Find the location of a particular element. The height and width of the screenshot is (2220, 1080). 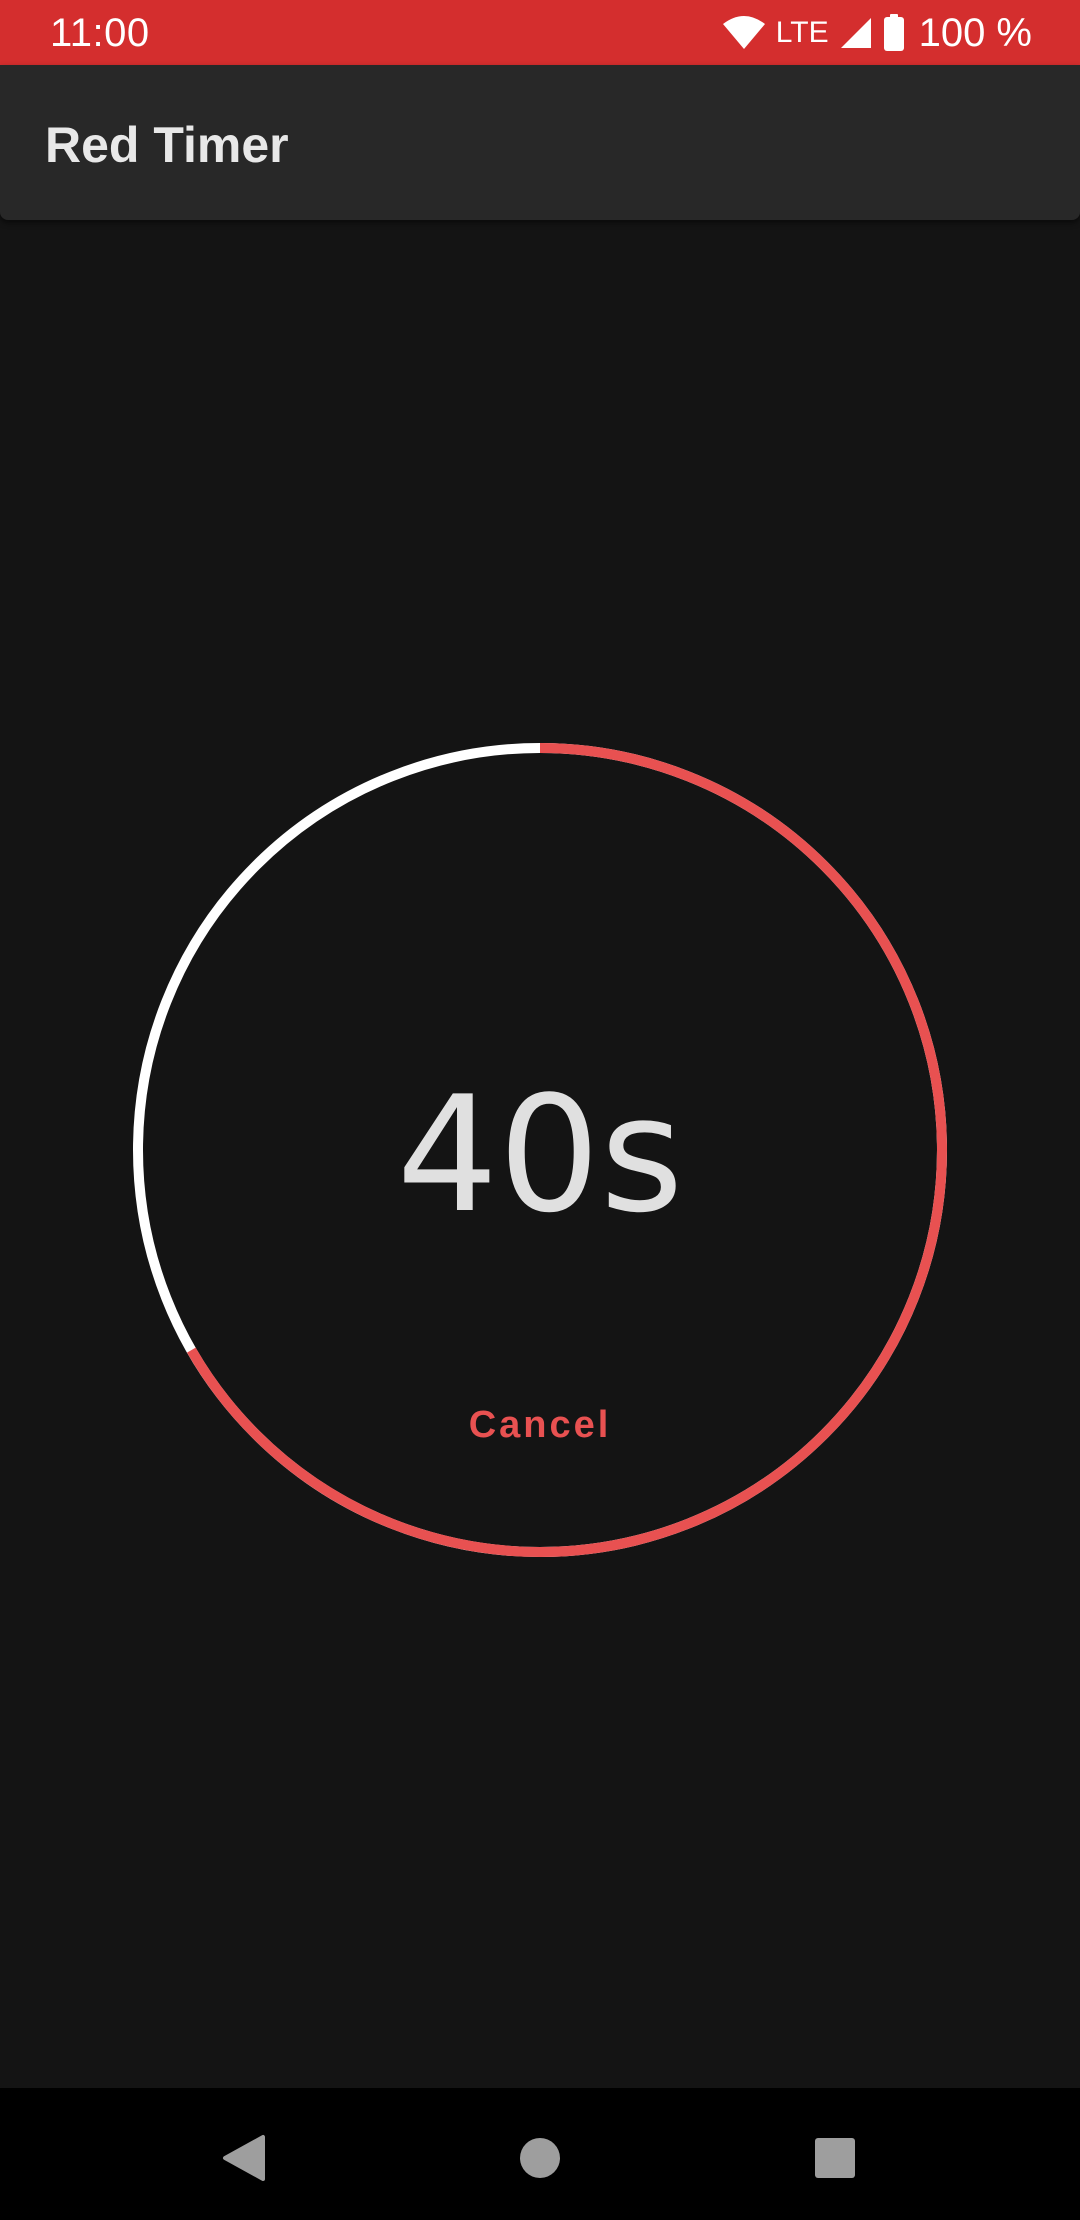

page-title: Red Timer is located at coordinates (167, 145).